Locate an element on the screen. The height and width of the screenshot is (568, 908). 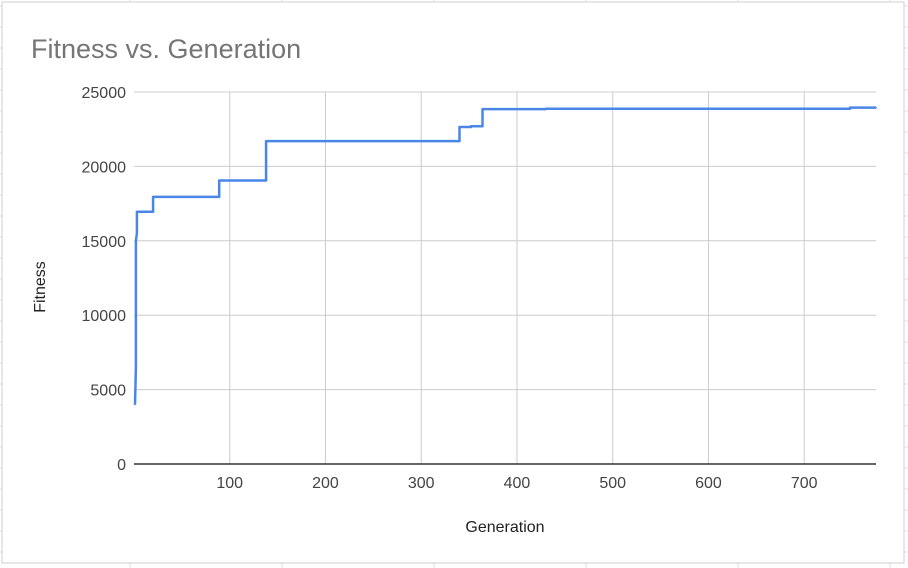
x-tick-label: 400 is located at coordinates (517, 483).